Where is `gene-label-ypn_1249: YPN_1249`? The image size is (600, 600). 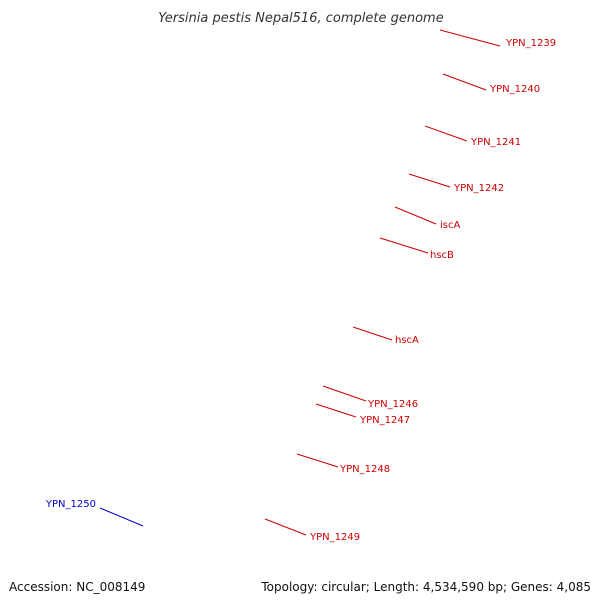
gene-label-ypn_1249: YPN_1249 is located at coordinates (334, 537).